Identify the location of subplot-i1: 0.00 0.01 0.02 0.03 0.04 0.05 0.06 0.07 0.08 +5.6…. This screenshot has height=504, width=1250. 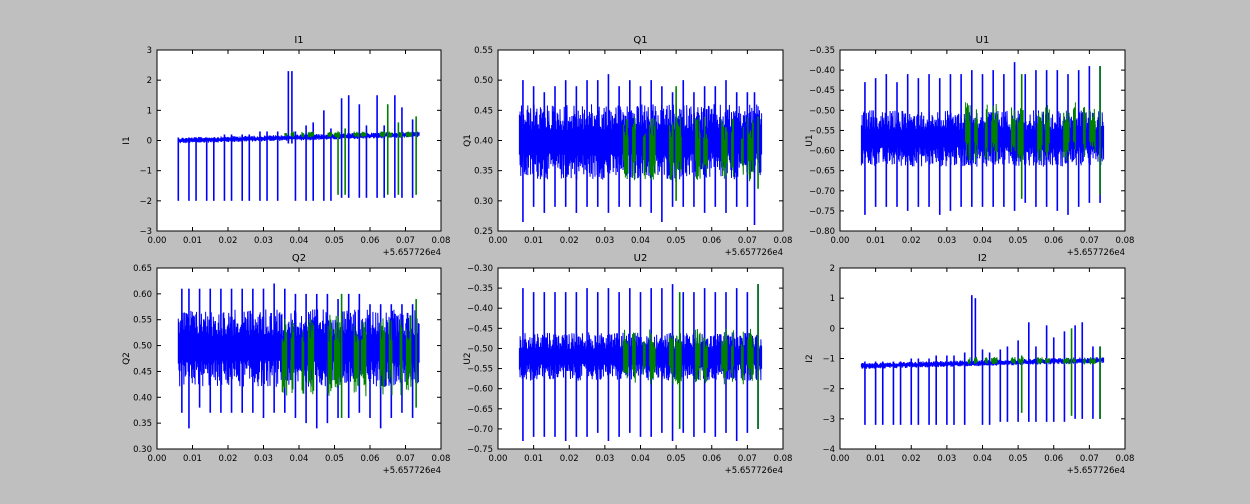
(286, 146).